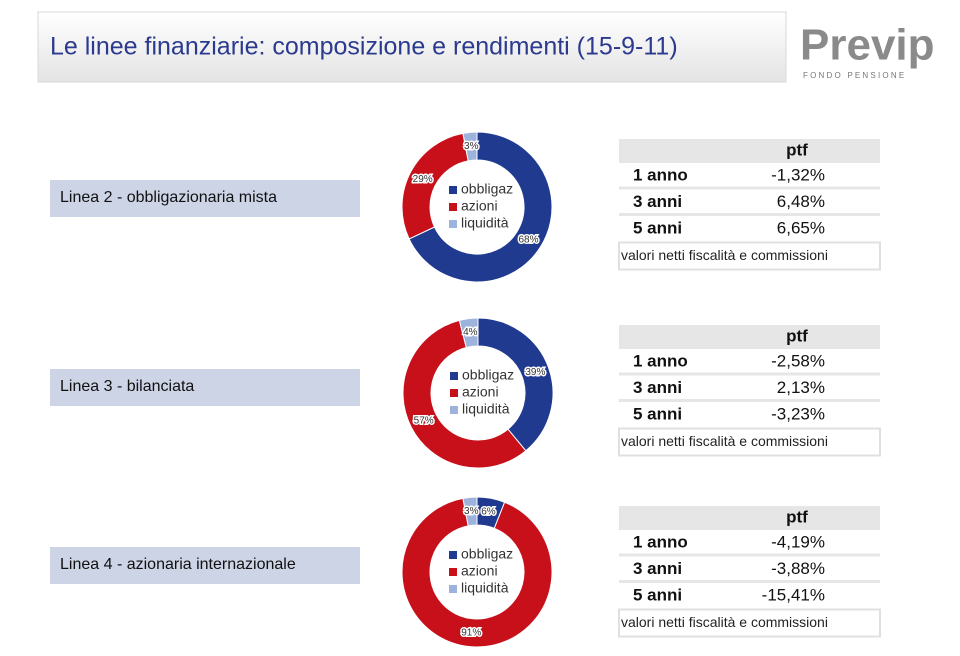  I want to click on table-cell: -2,58%, so click(798, 360).